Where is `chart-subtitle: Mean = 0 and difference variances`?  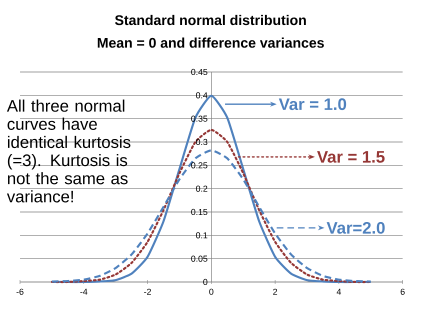
chart-subtitle: Mean = 0 and difference variances is located at coordinates (211, 43).